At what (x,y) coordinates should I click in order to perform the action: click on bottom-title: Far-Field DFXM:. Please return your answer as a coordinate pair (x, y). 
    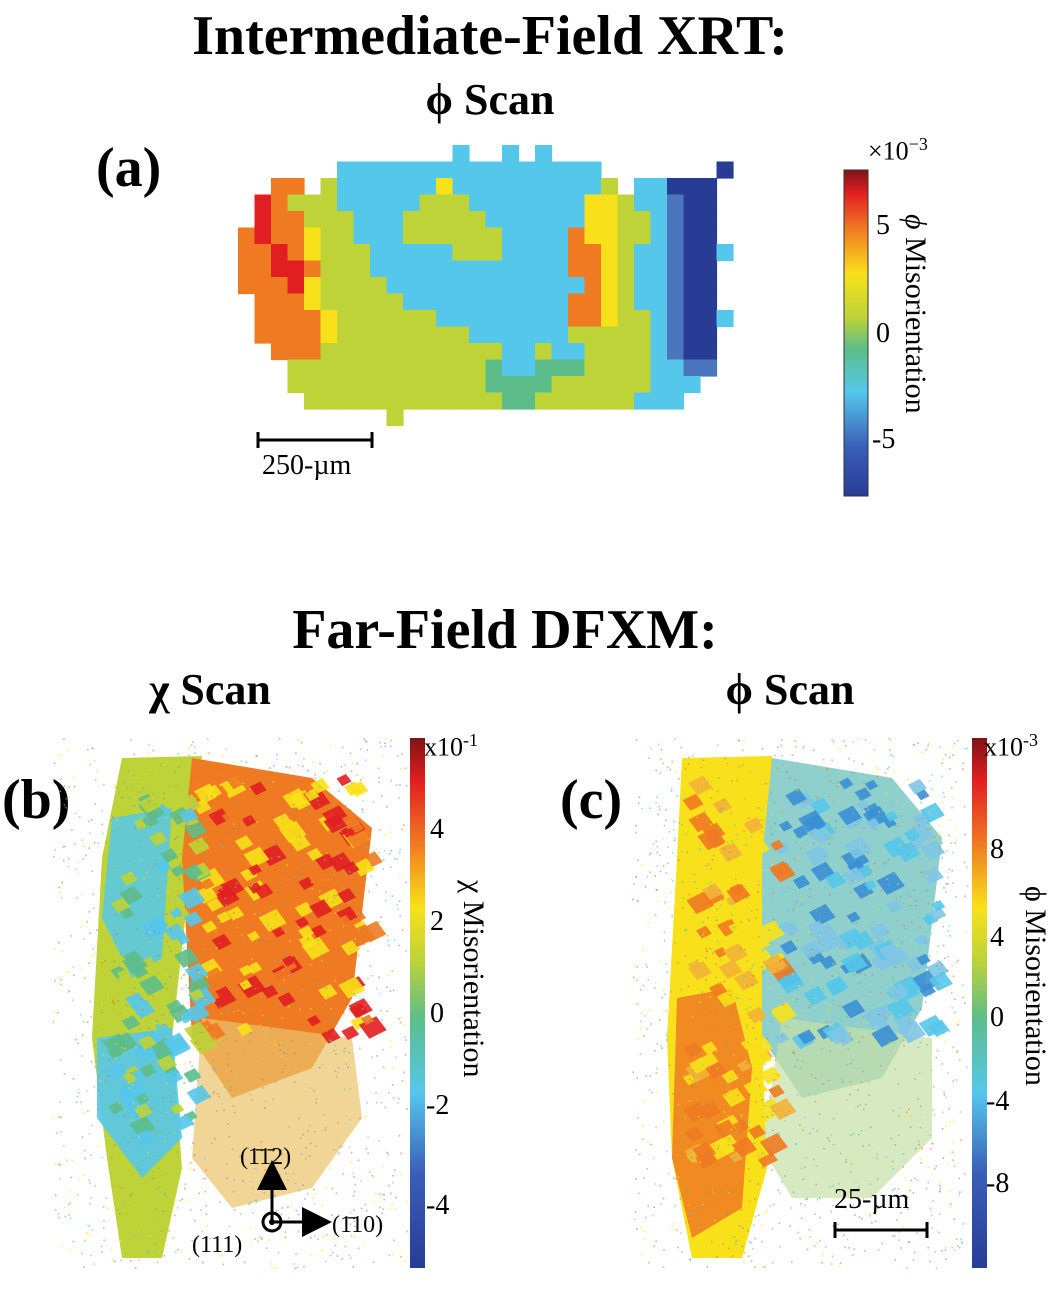
    Looking at the image, I should click on (505, 630).